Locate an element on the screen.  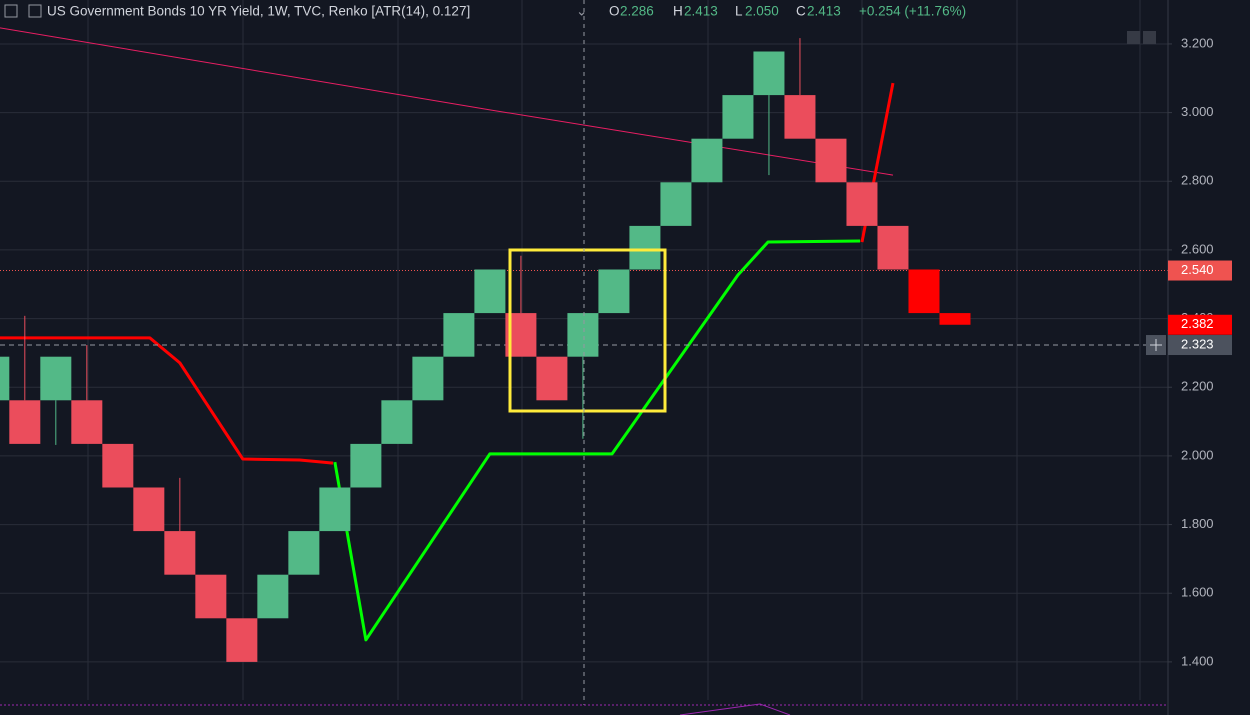
ohlc-key: O is located at coordinates (614, 11).